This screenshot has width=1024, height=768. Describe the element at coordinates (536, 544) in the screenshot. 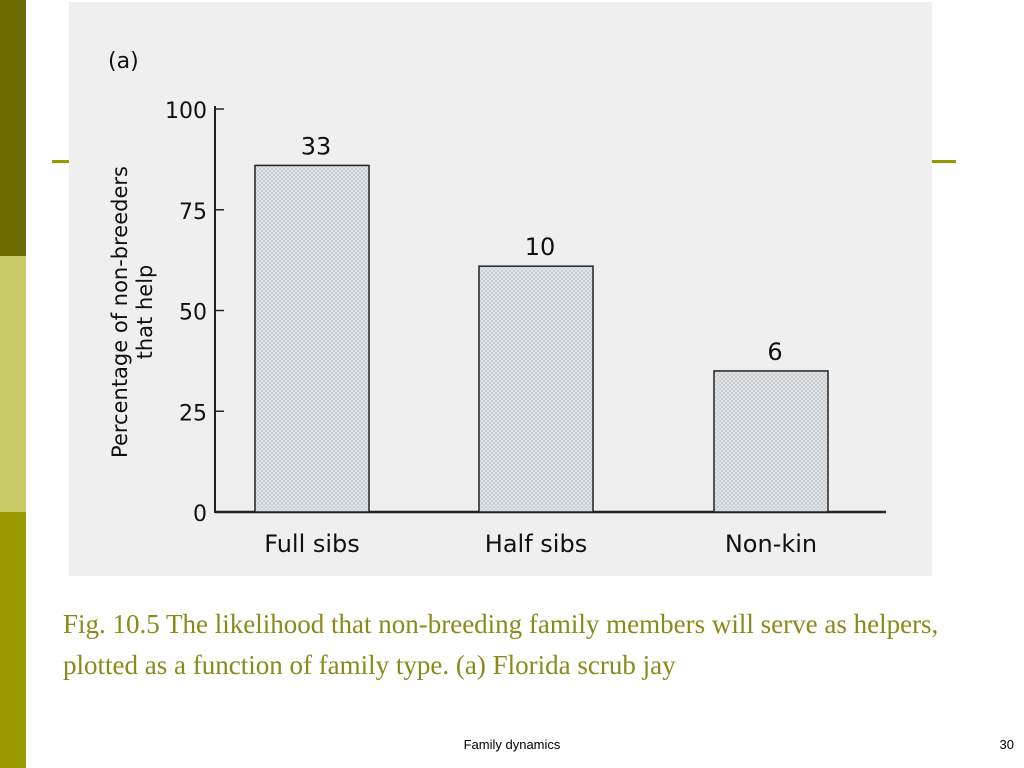

I see `x-tick-label: Half sibs` at that location.